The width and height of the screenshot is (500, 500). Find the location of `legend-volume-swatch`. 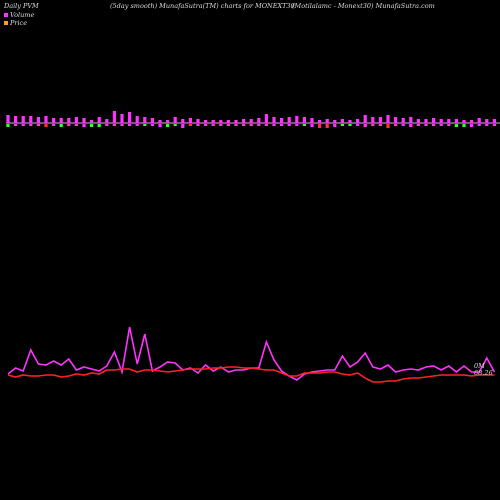

legend-volume-swatch is located at coordinates (6, 15).